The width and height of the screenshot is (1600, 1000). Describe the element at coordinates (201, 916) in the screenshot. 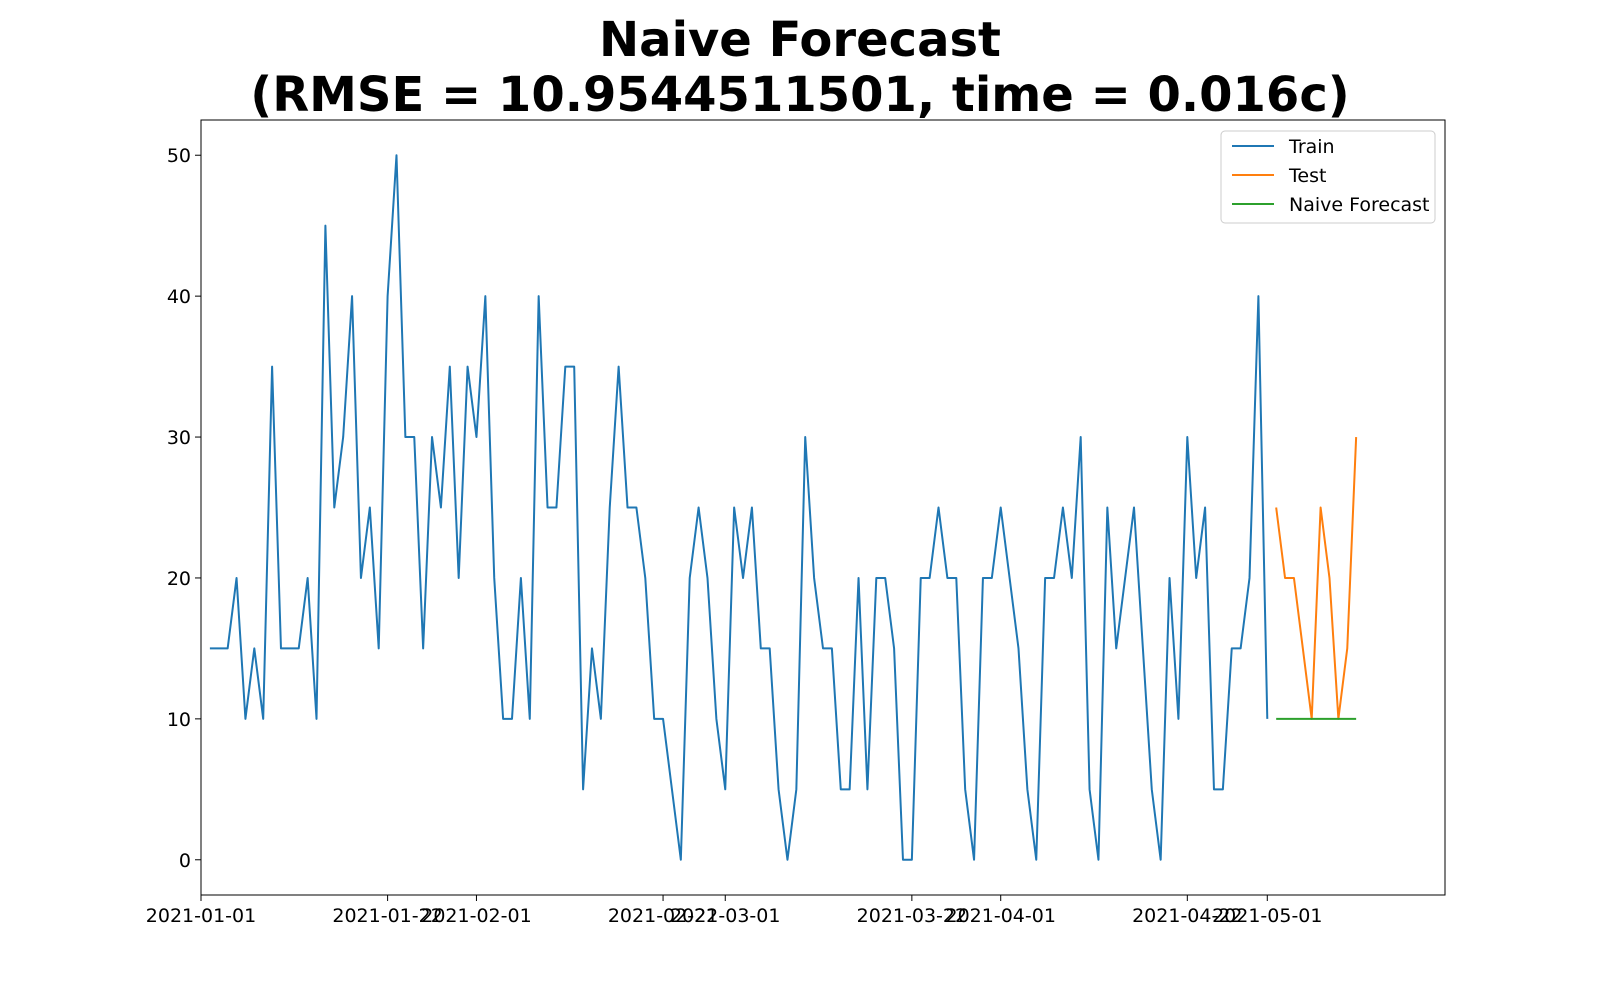

I see `x-tick-label: 2021-01-01` at that location.